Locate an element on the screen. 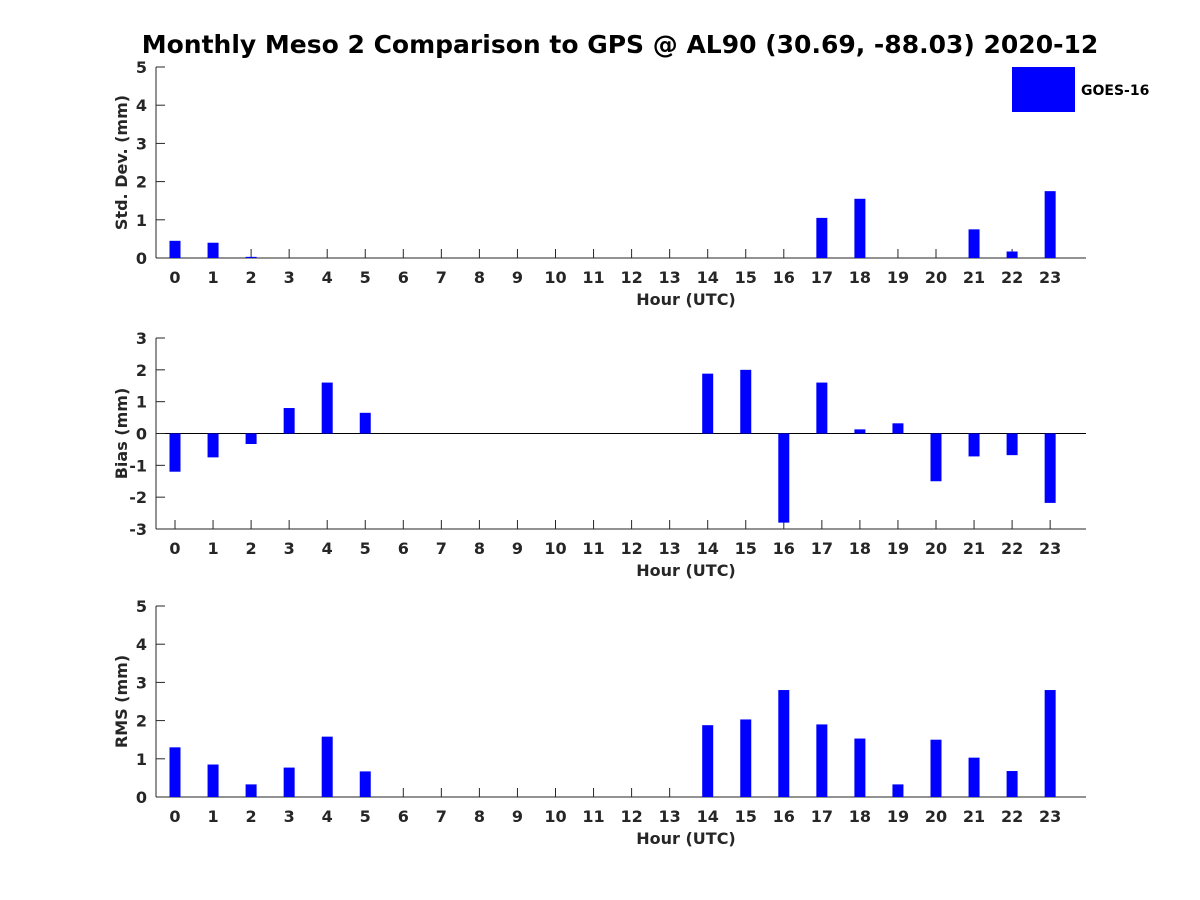 The image size is (1200, 900). x-tick-label: 18 is located at coordinates (860, 277).